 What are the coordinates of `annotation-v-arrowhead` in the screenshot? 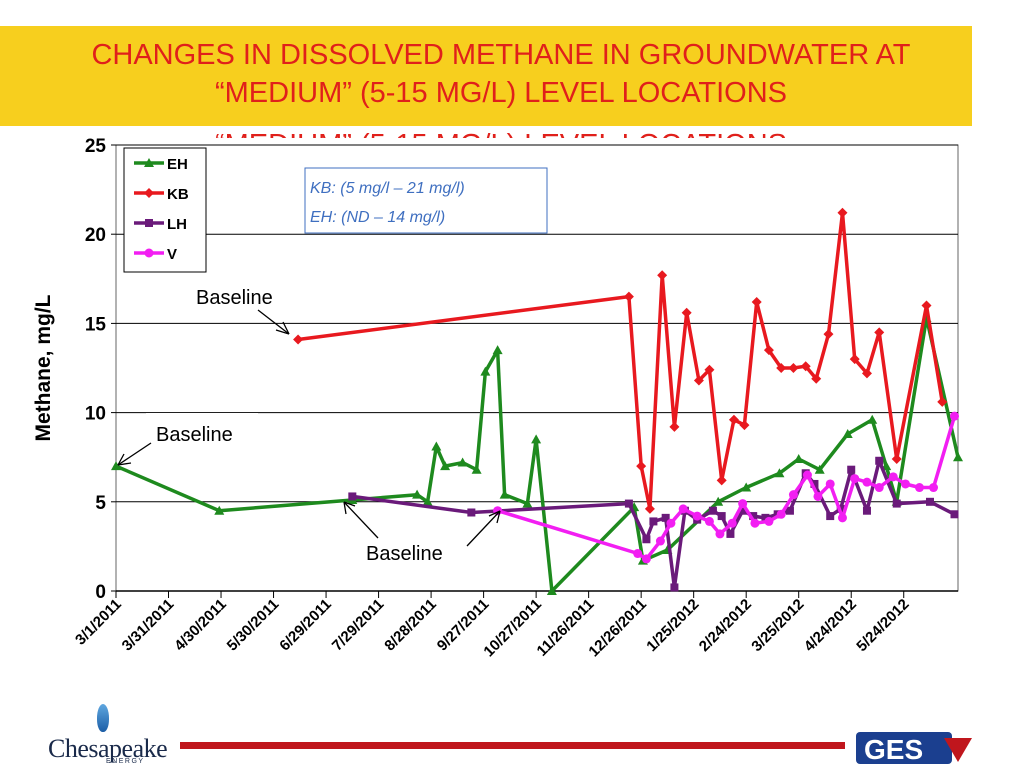 It's located at (494, 517).